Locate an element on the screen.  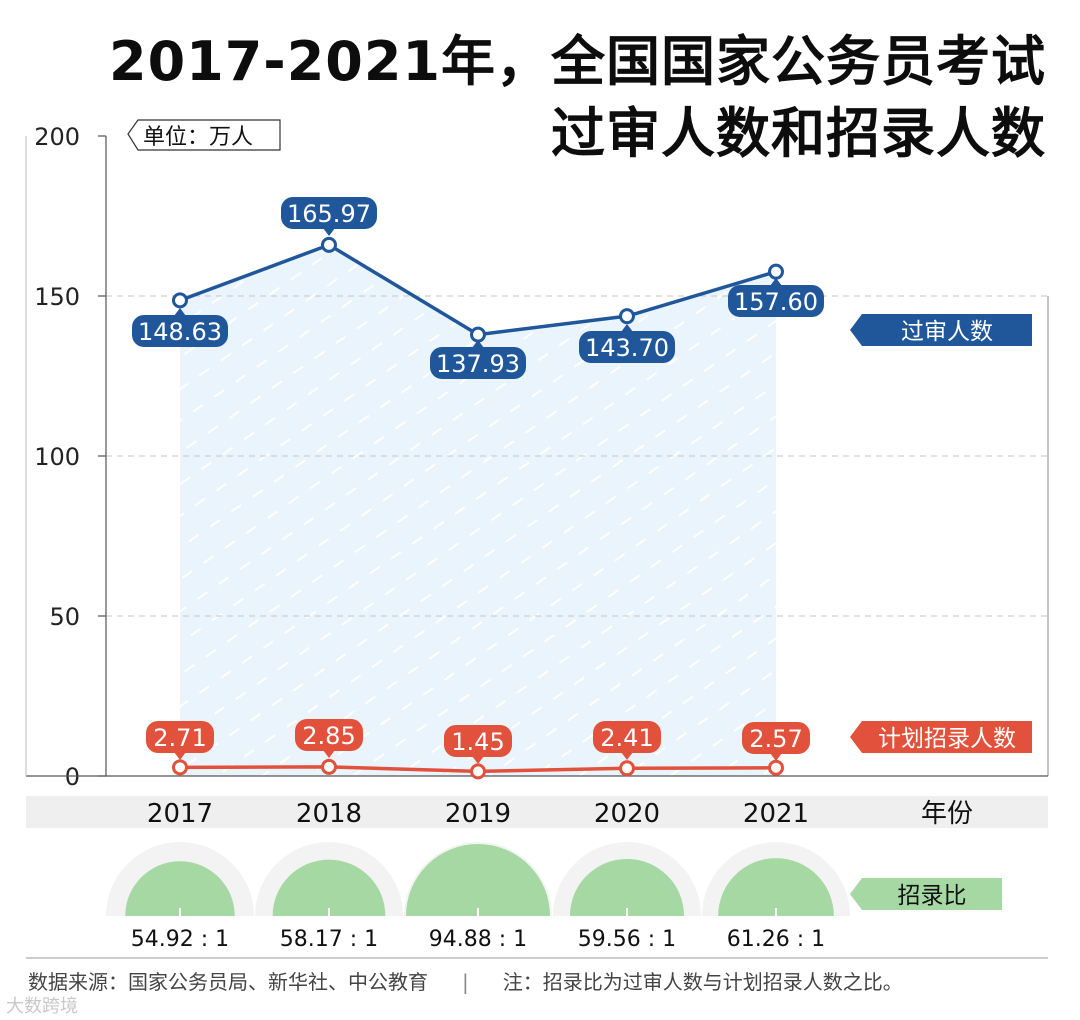
ratio-label: 58.17 : 1 is located at coordinates (329, 939).